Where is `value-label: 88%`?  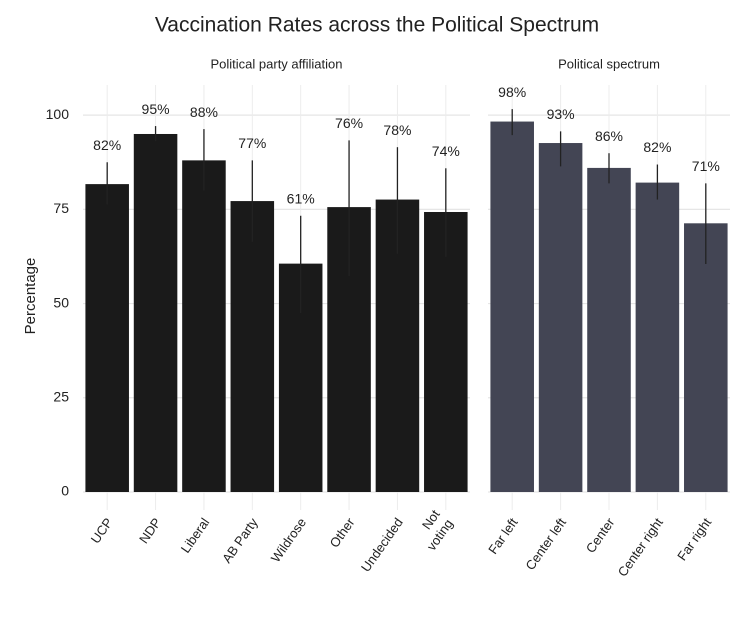 value-label: 88% is located at coordinates (204, 112).